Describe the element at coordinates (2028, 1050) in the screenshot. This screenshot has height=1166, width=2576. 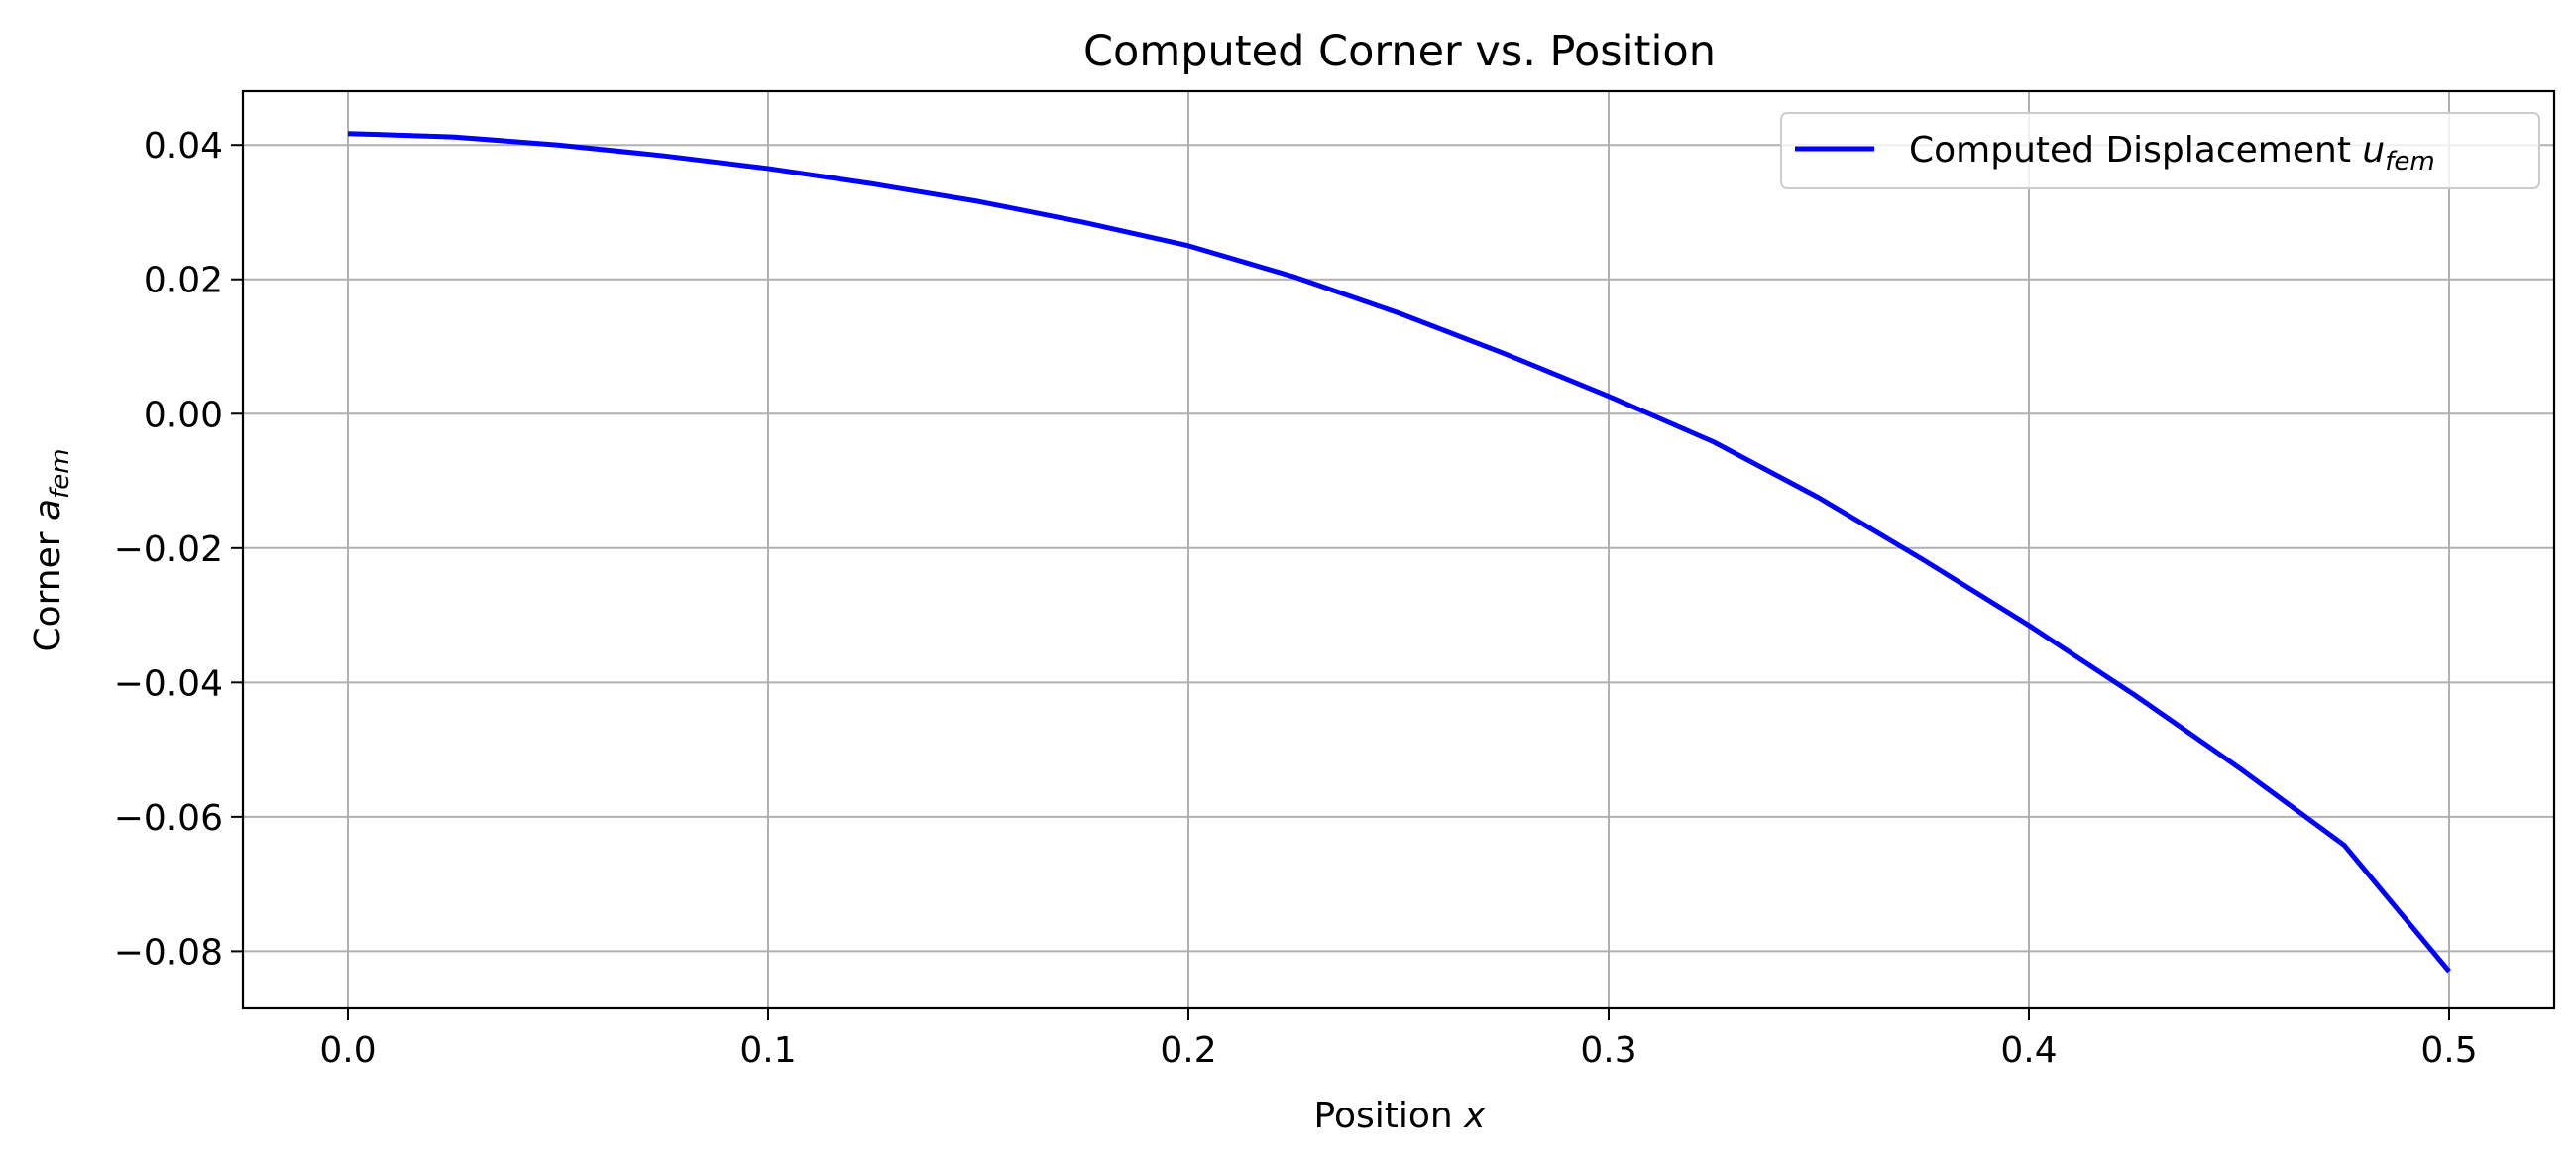
I see `x-tick-label: 0.4` at that location.